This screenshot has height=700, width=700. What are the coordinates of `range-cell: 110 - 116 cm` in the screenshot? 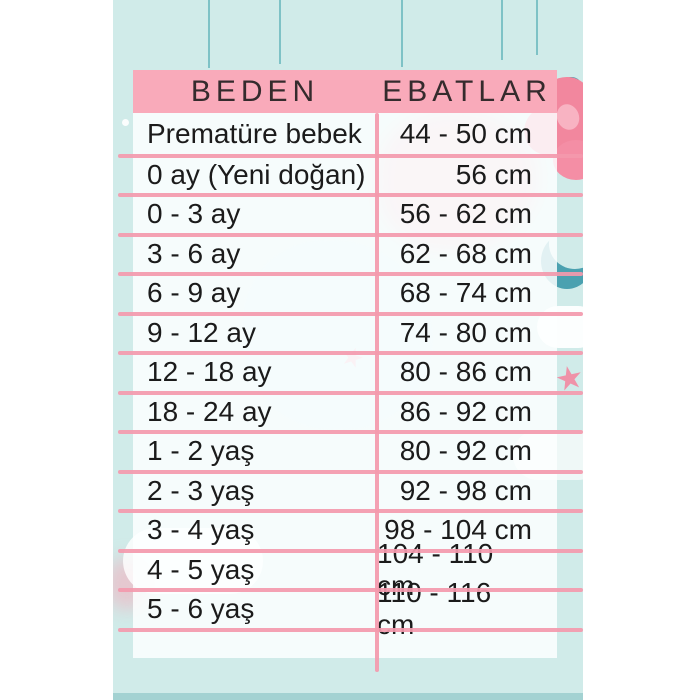 It's located at (434, 609).